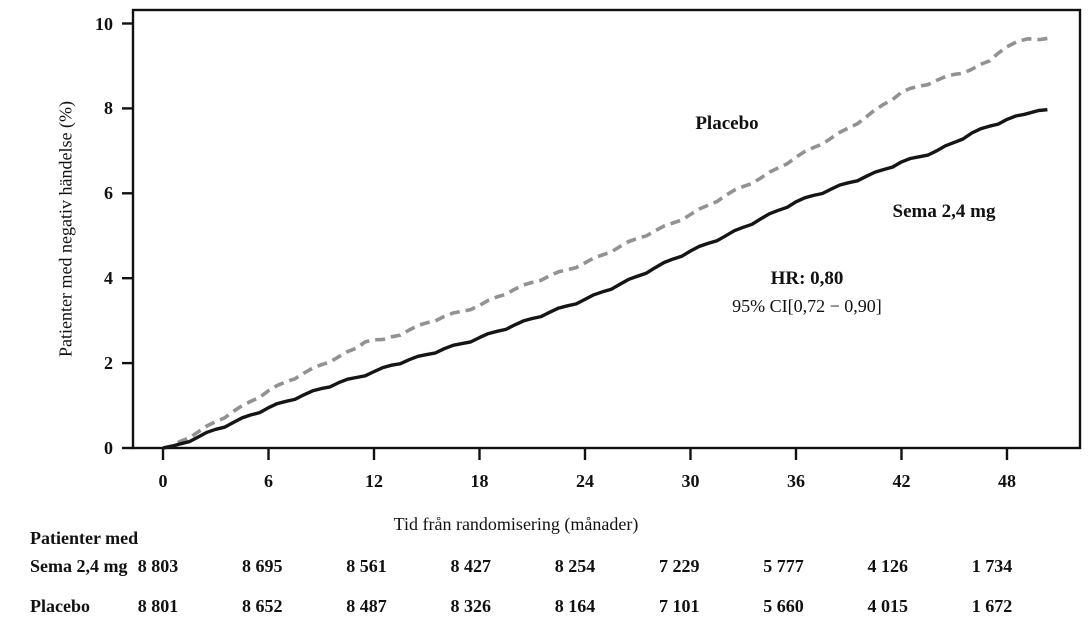  I want to click on risk-count-cell: 1 734, so click(992, 566).